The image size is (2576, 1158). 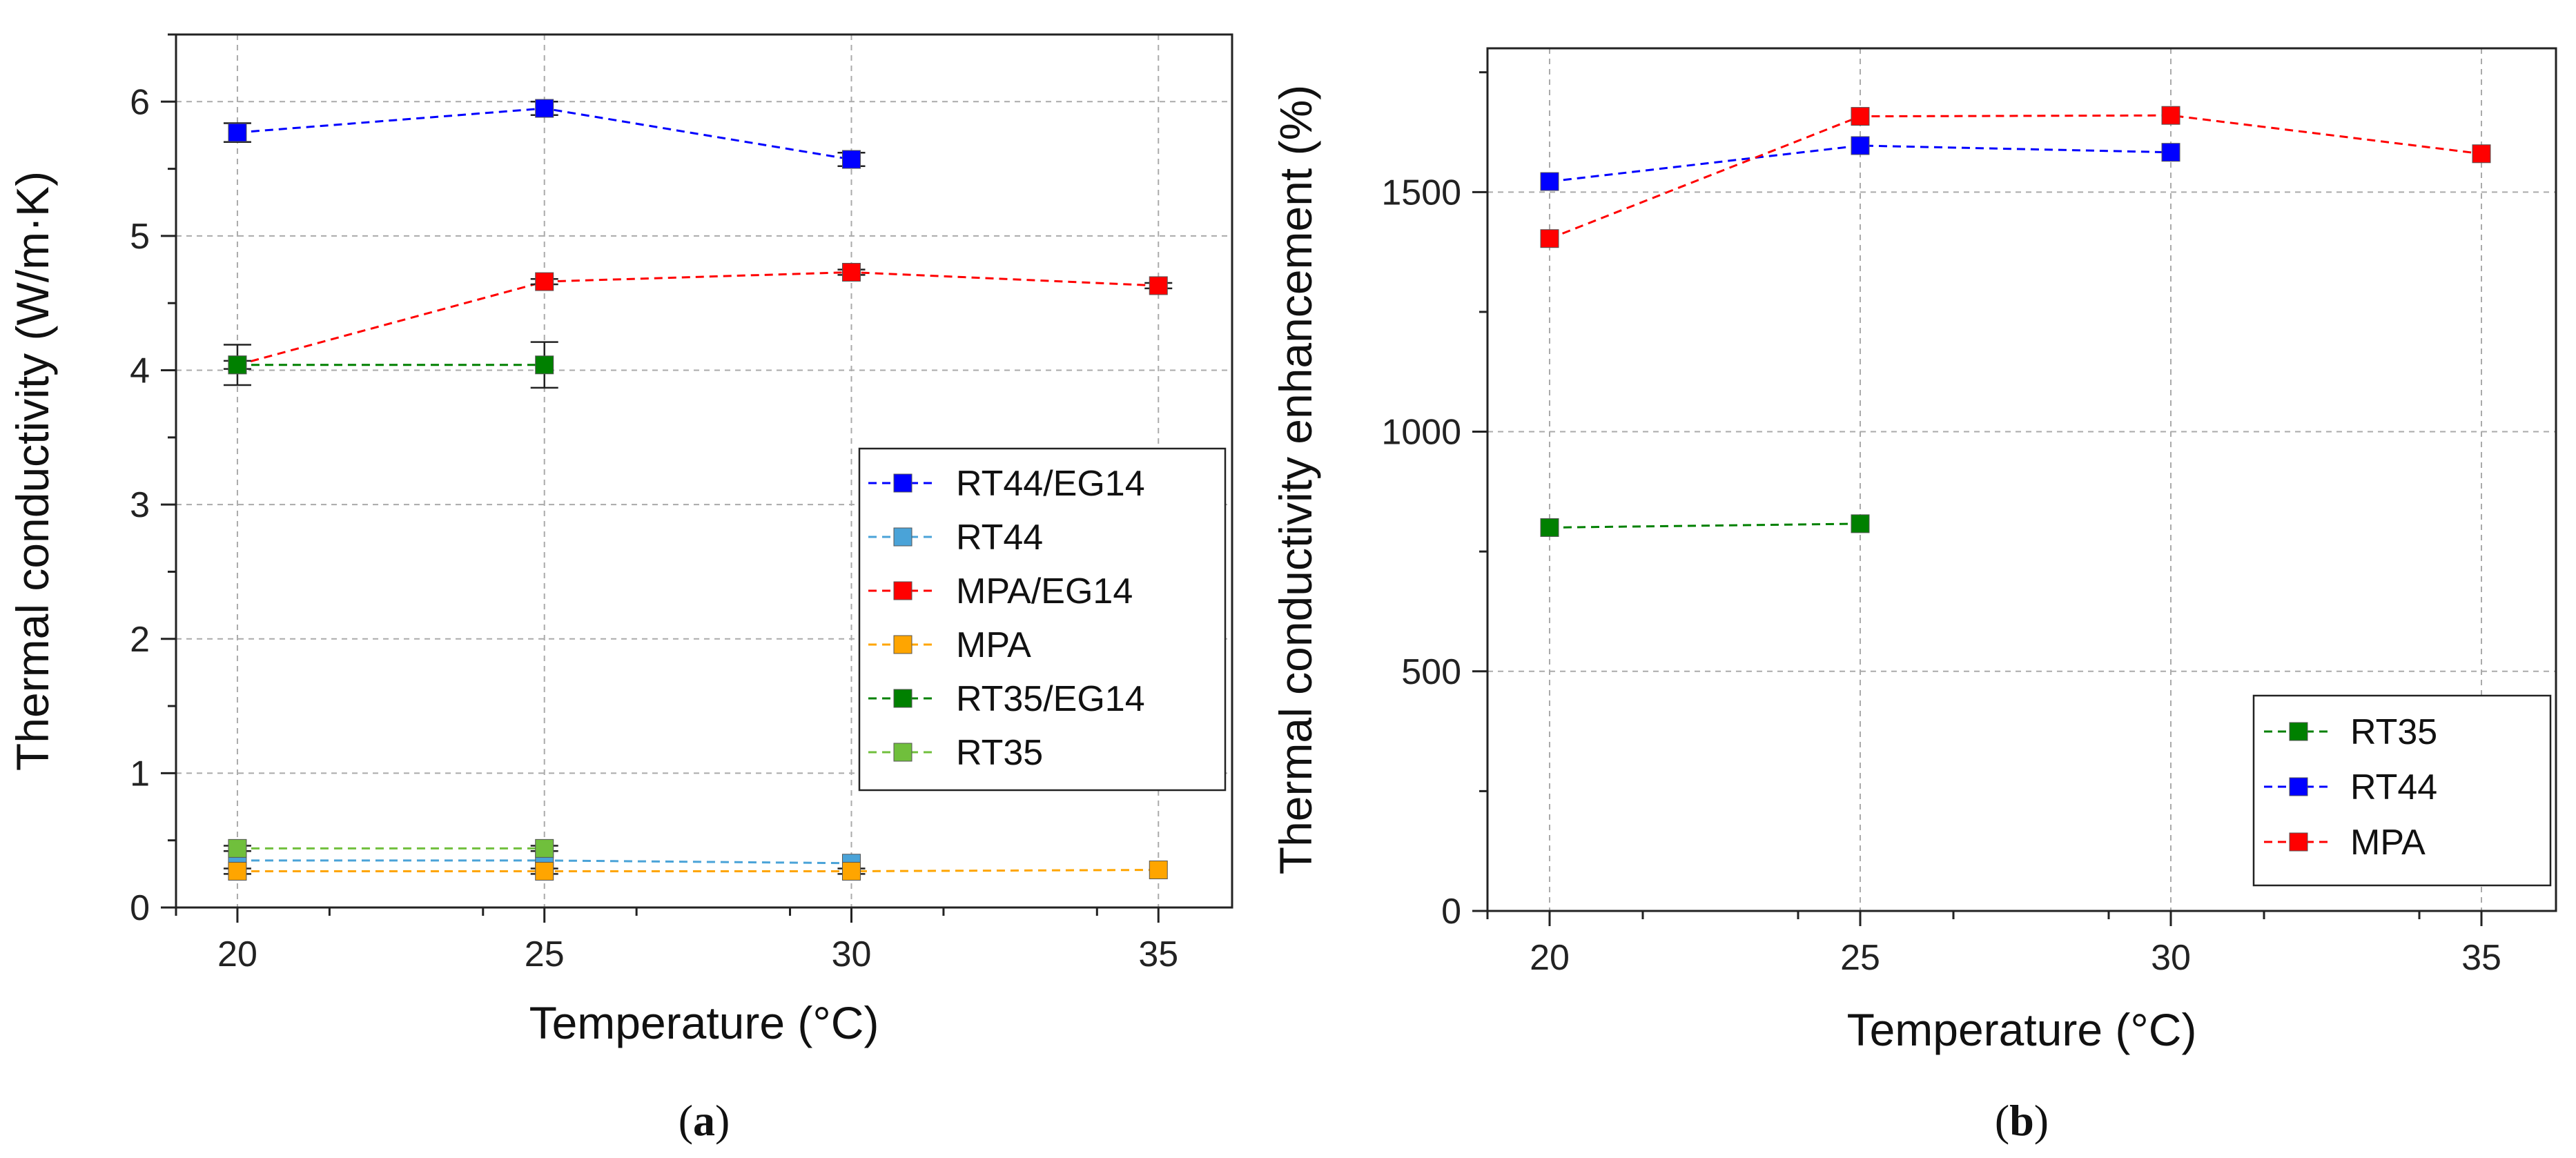 I want to click on panel-label: (b), so click(x=2022, y=1120).